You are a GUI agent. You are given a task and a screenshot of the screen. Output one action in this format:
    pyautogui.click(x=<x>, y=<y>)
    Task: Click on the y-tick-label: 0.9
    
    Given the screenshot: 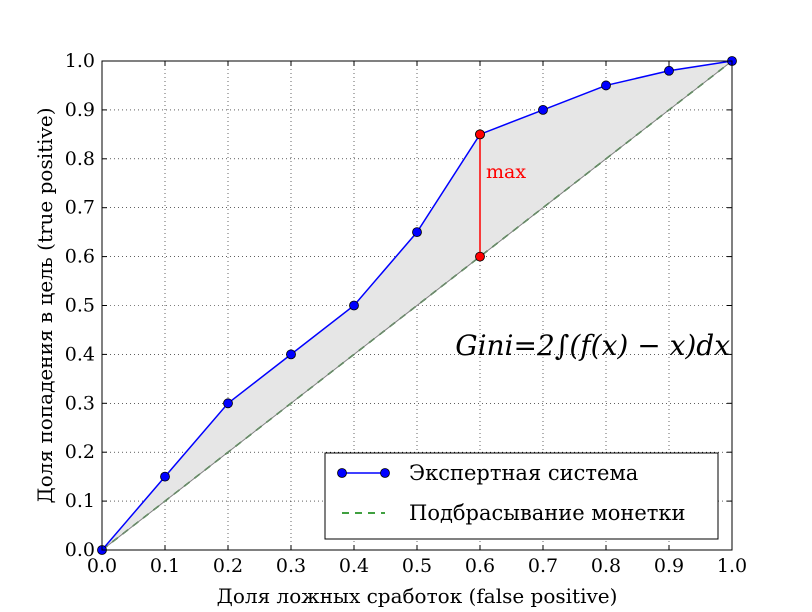 What is the action you would take?
    pyautogui.click(x=80, y=110)
    